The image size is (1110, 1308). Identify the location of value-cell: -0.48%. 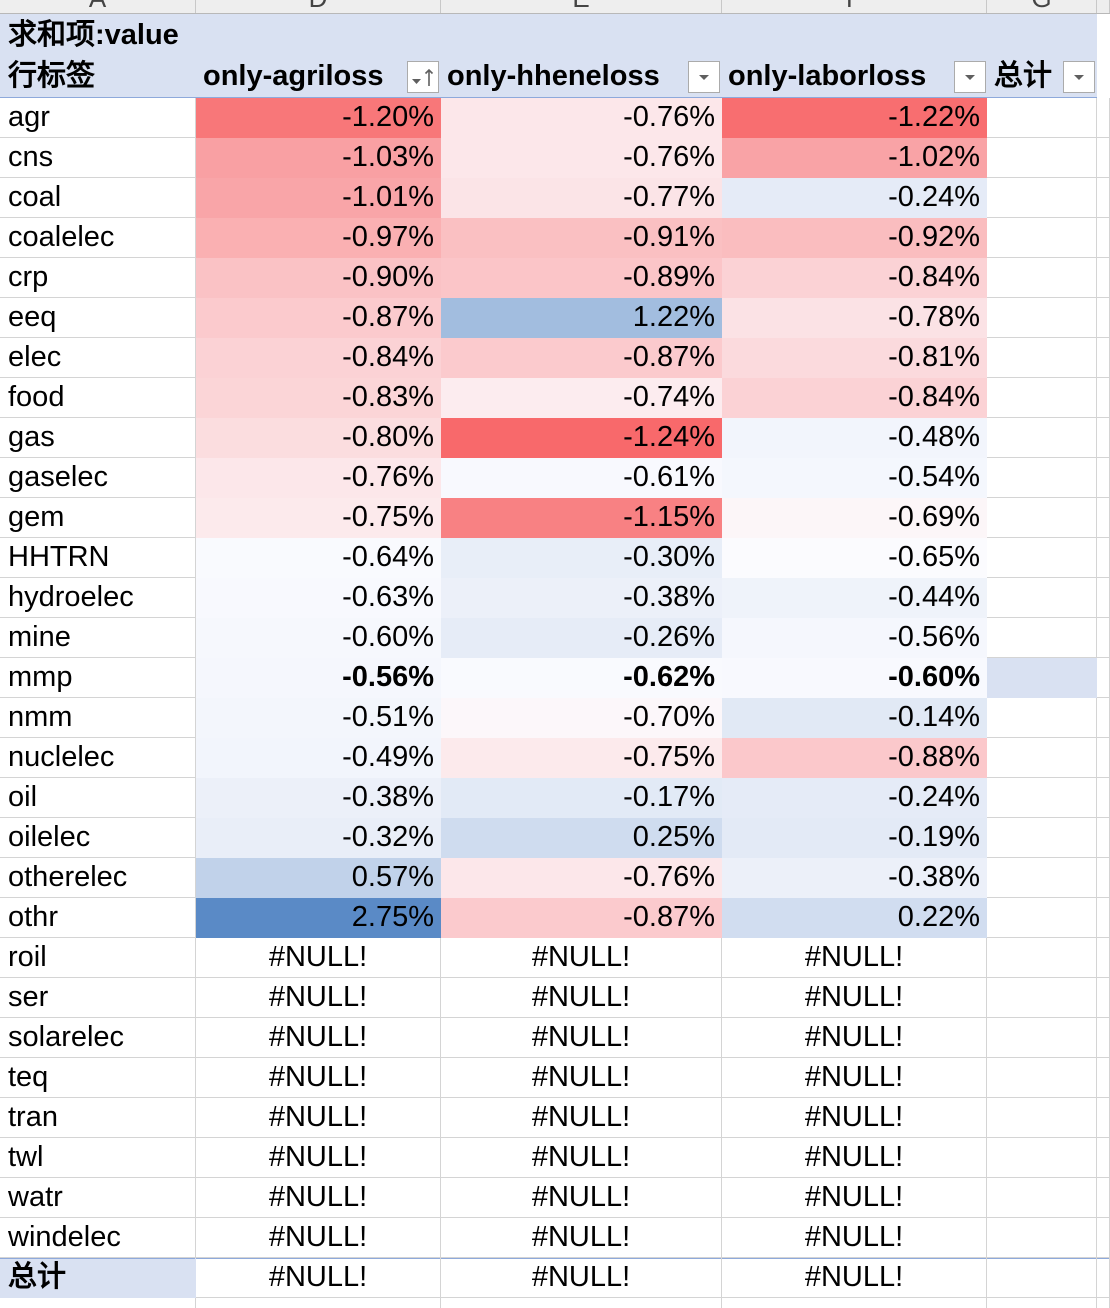
(854, 438).